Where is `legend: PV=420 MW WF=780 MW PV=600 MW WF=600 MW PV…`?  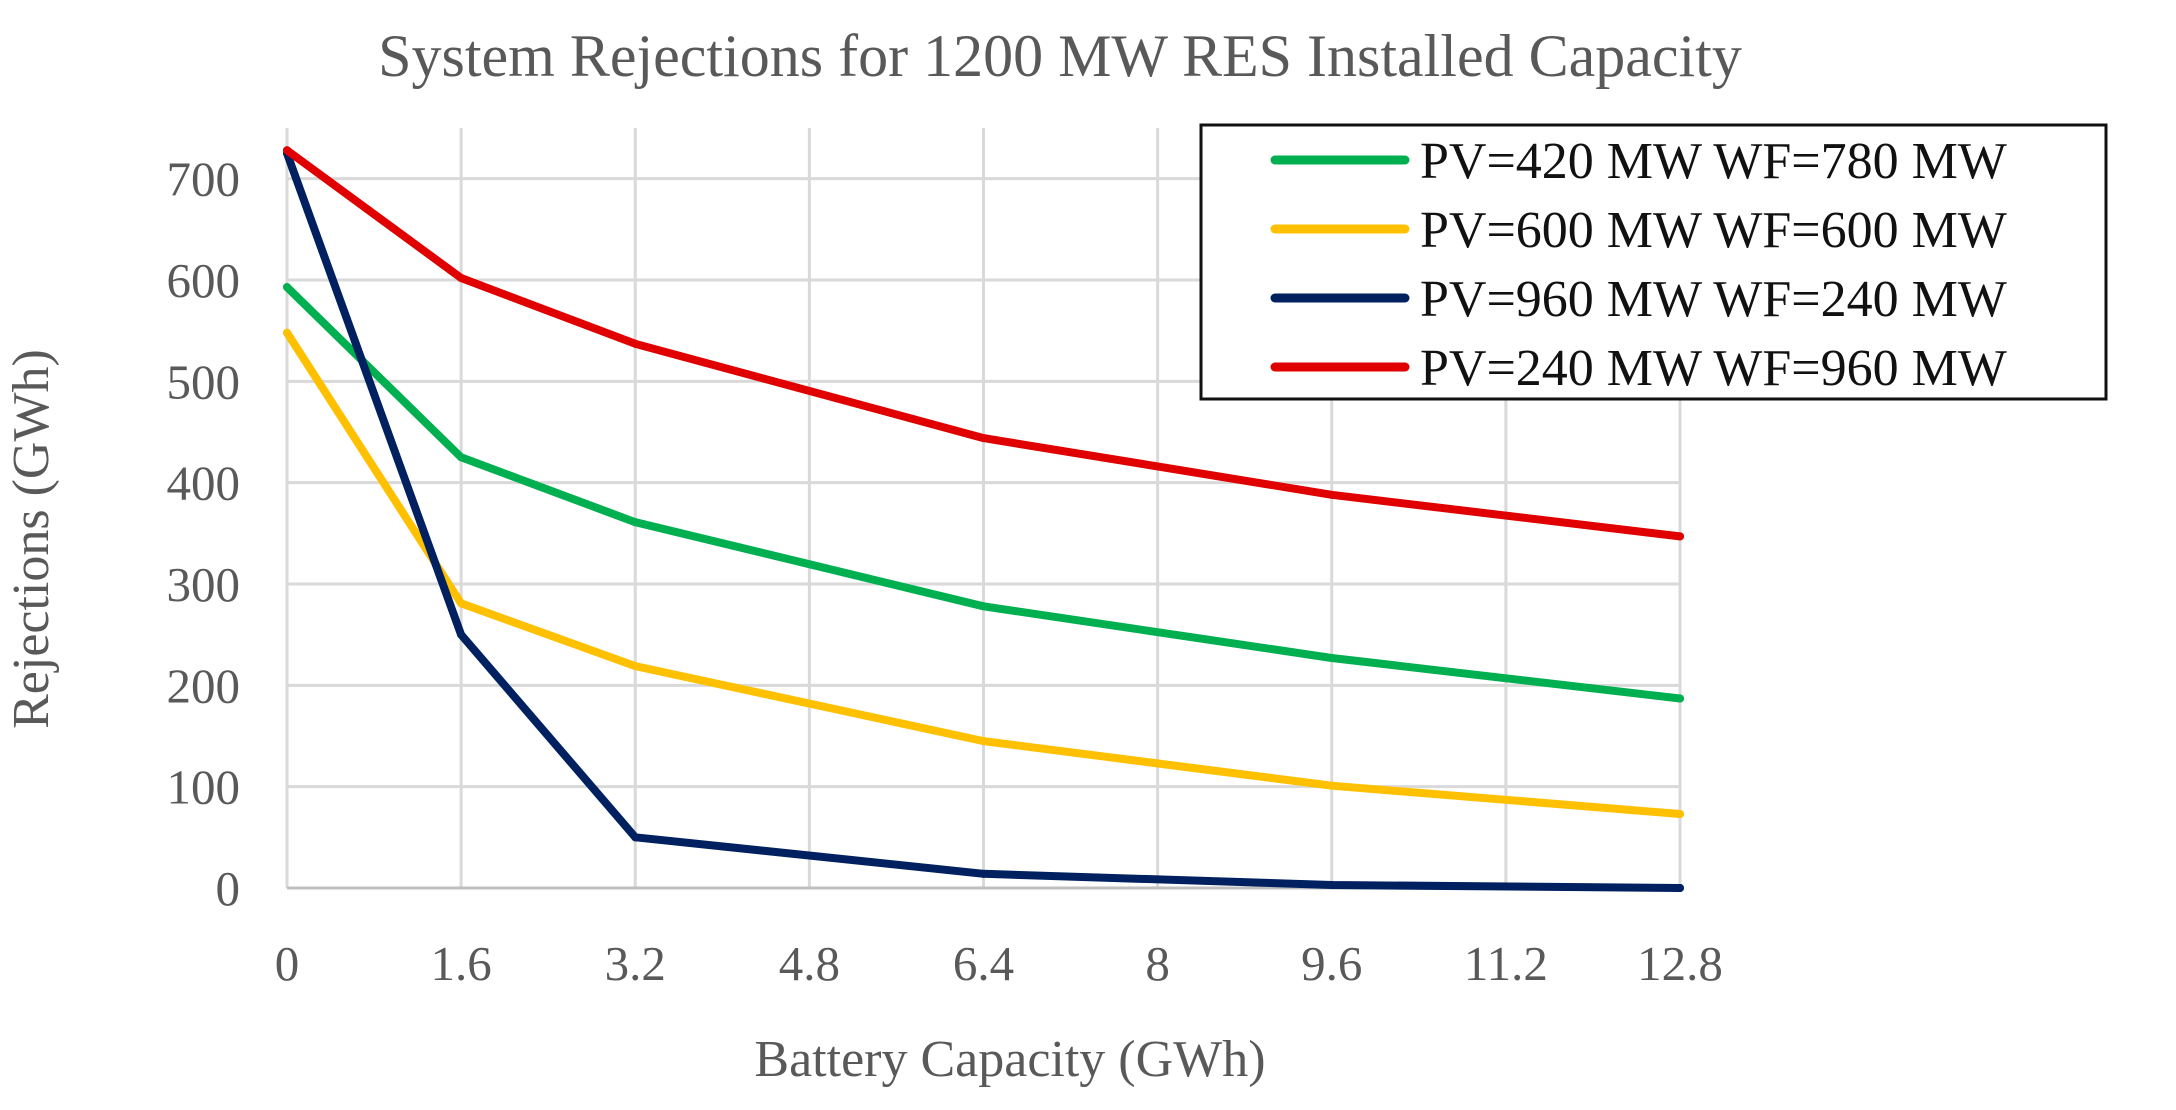
legend: PV=420 MW WF=780 MW PV=600 MW WF=600 MW PV… is located at coordinates (1653, 262).